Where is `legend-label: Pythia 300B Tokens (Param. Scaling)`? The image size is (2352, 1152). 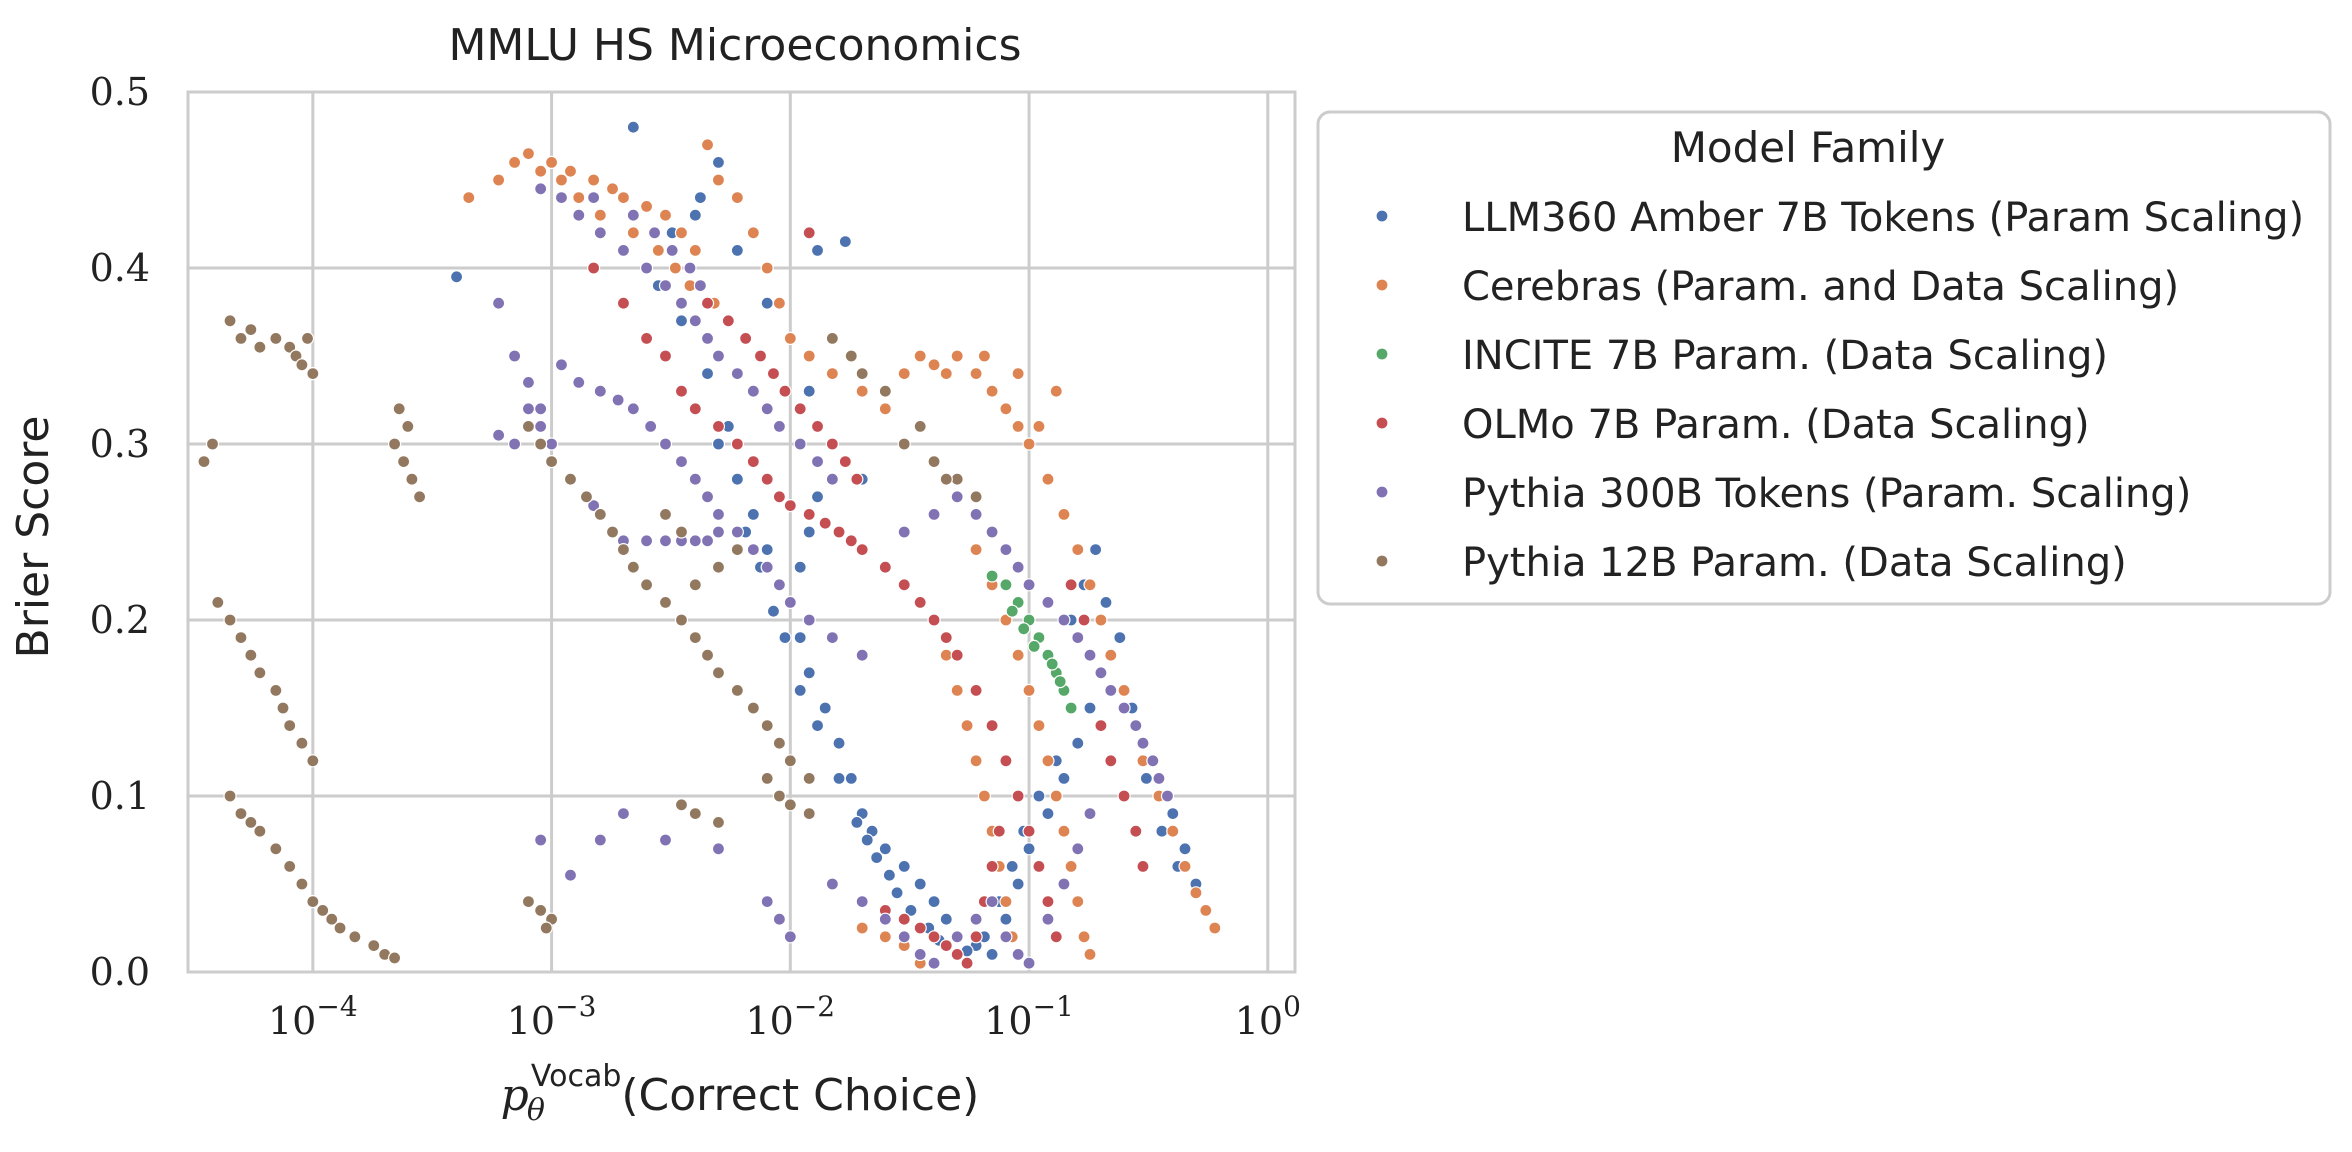 legend-label: Pythia 300B Tokens (Param. Scaling) is located at coordinates (1826, 494).